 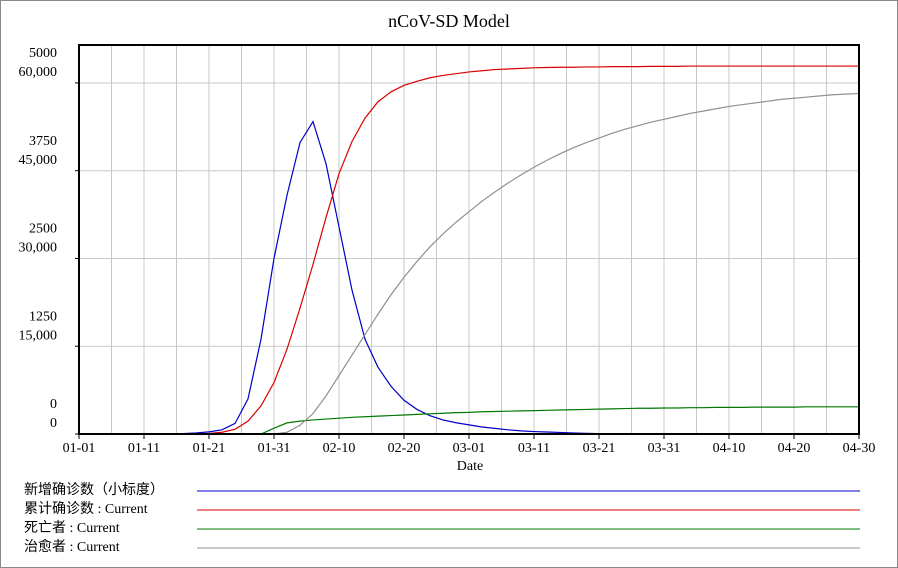 What do you see at coordinates (470, 466) in the screenshot?
I see `x-axis-label: Date` at bounding box center [470, 466].